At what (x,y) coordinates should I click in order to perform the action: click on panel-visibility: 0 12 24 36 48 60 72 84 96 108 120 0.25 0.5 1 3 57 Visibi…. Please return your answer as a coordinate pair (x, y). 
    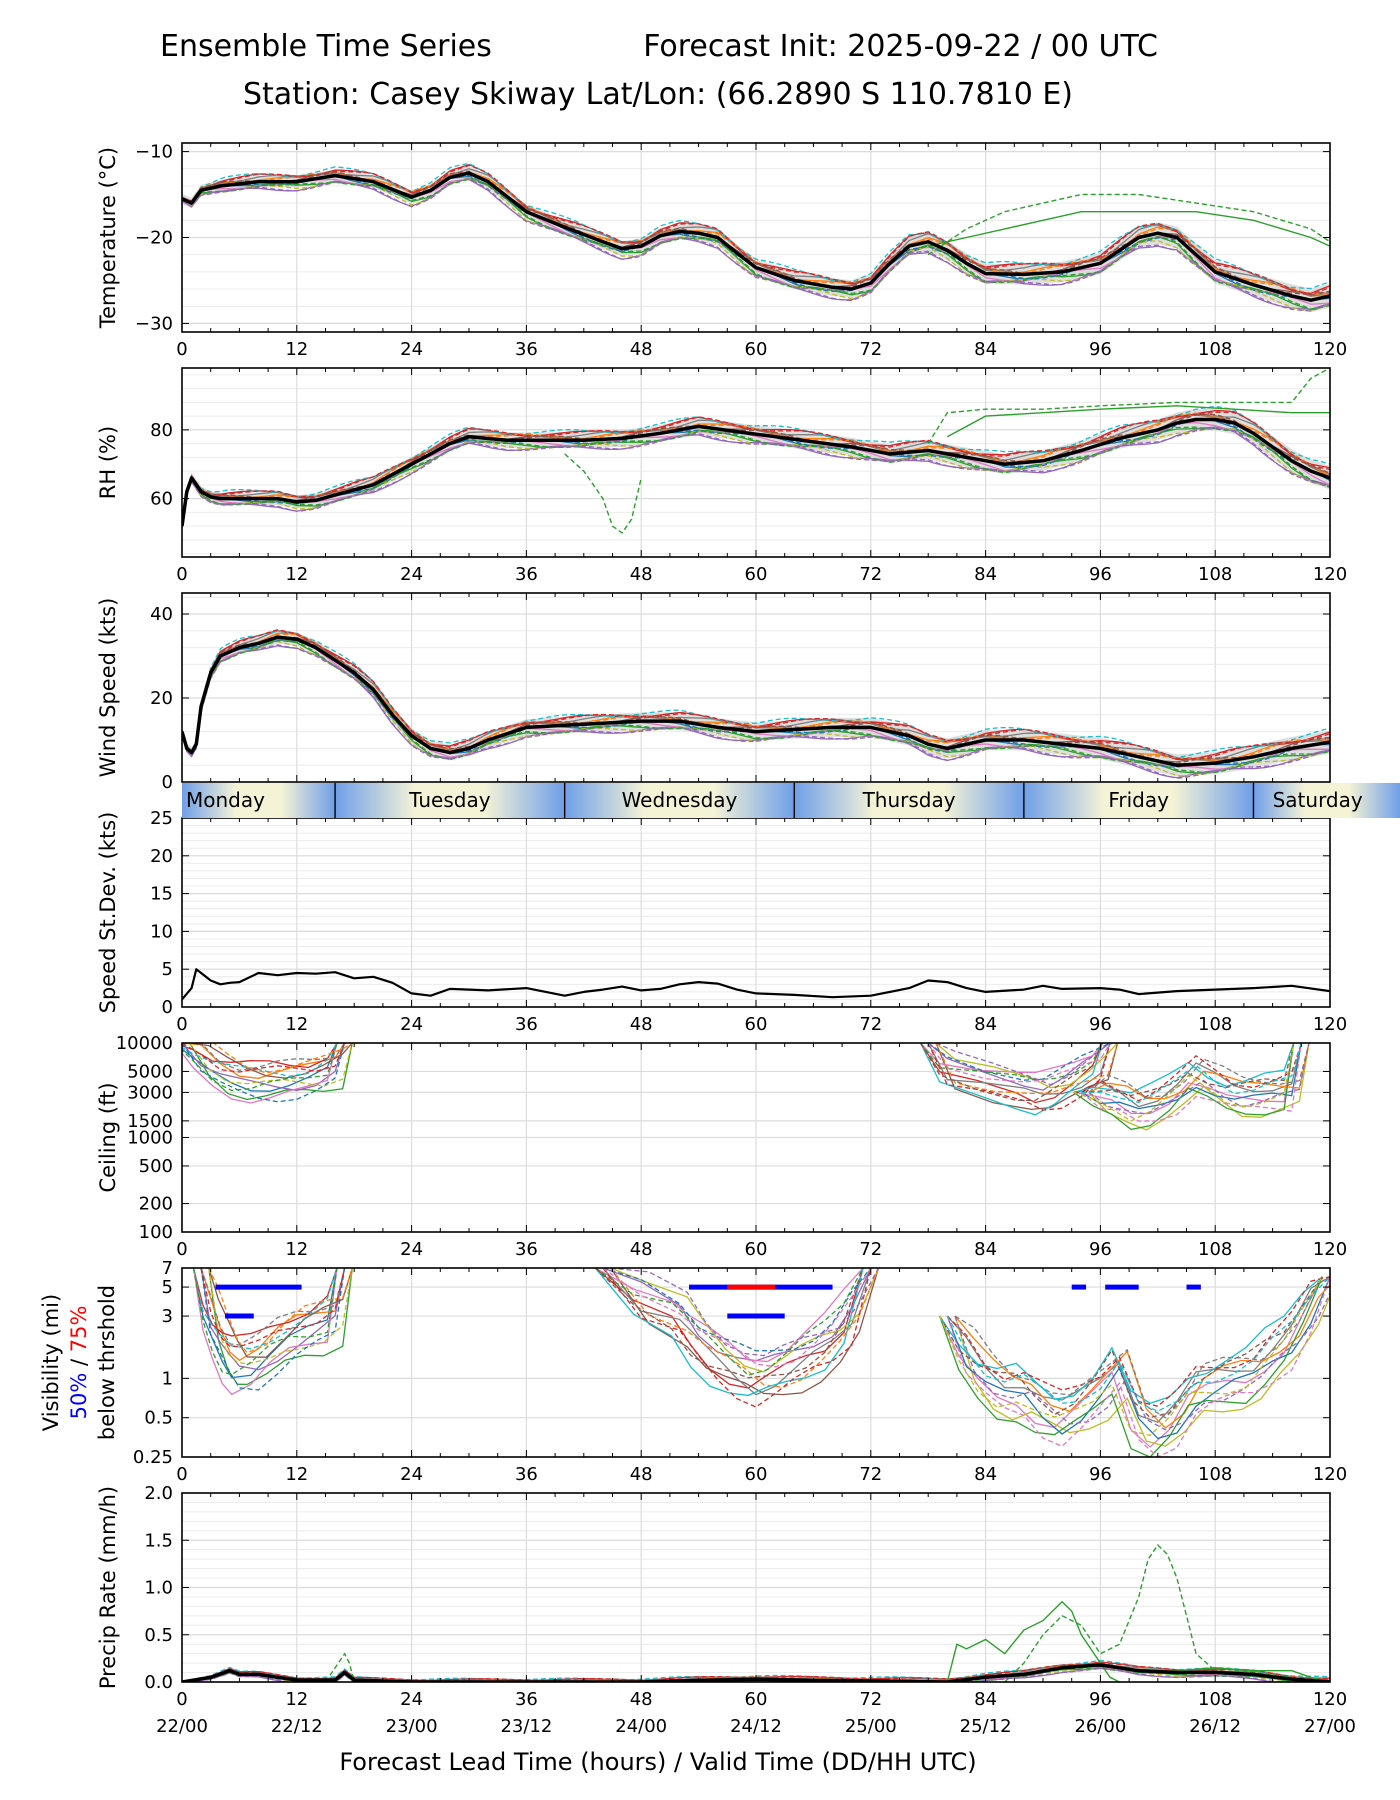
    Looking at the image, I should click on (693, 1371).